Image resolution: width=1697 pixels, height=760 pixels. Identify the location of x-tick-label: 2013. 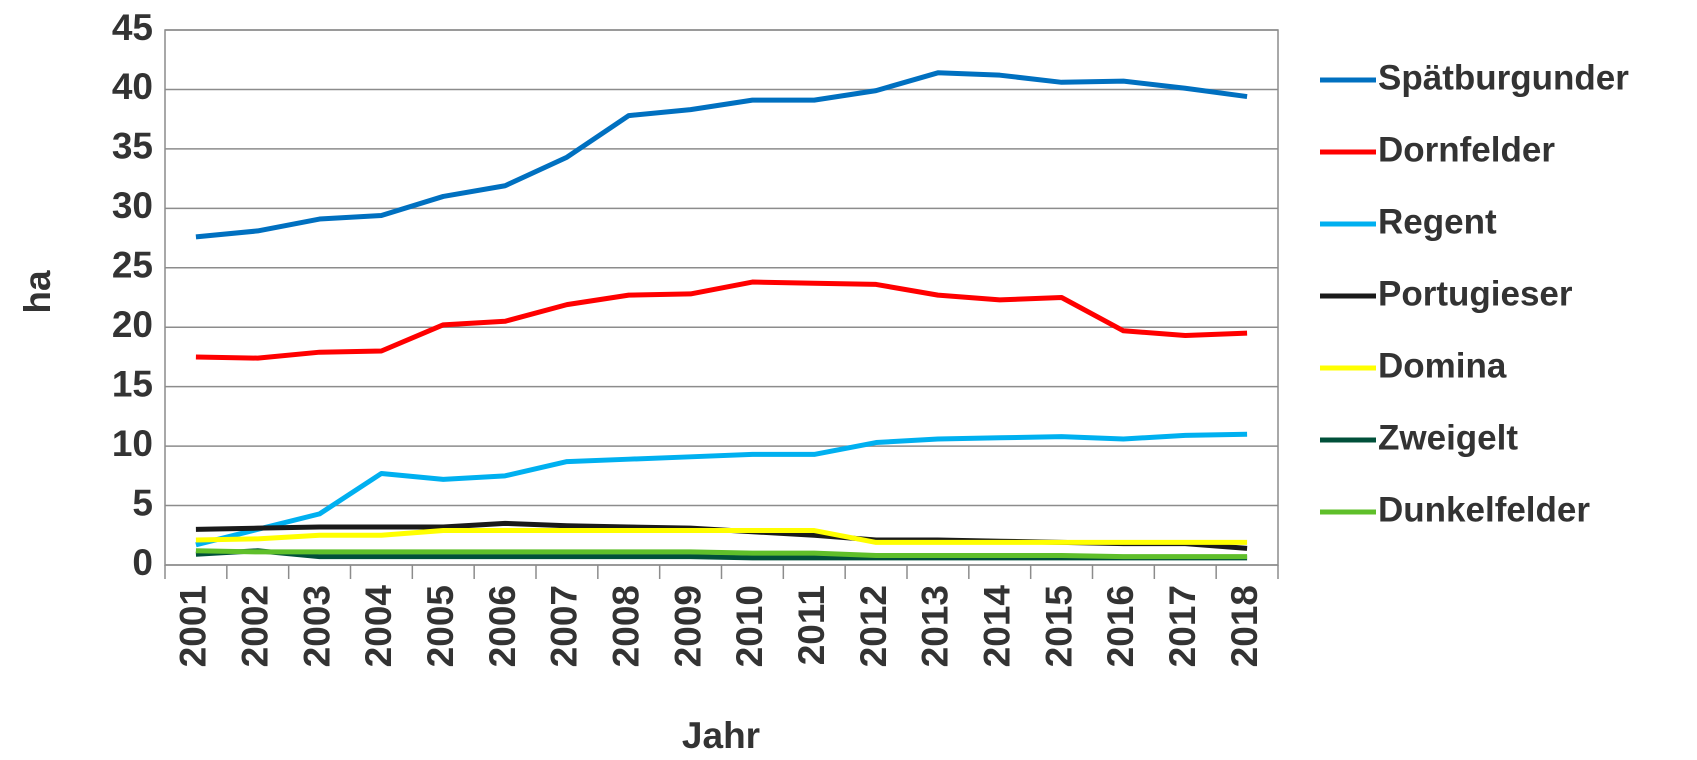
(935, 626).